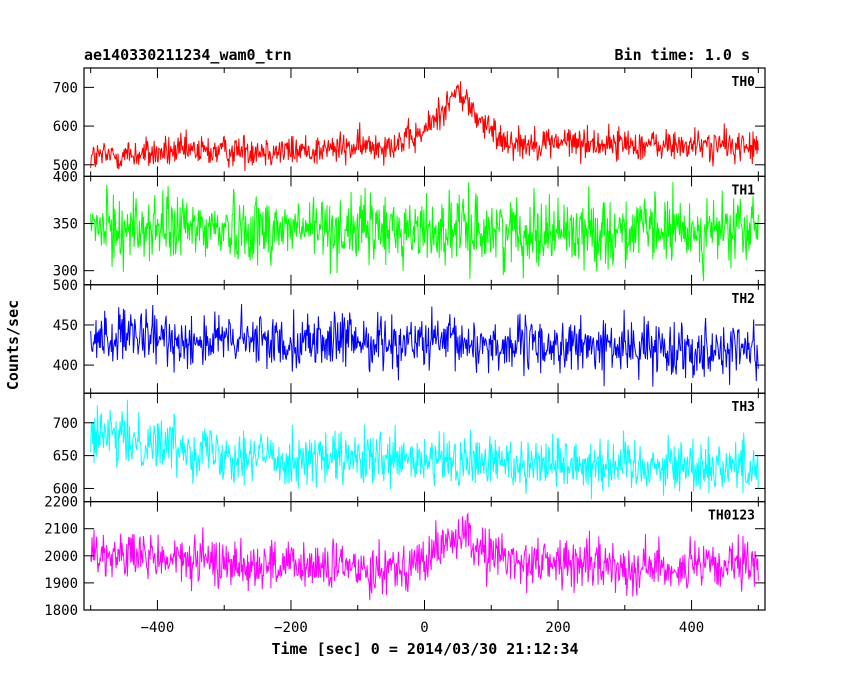  What do you see at coordinates (424, 628) in the screenshot?
I see `x-tick-label: 0` at bounding box center [424, 628].